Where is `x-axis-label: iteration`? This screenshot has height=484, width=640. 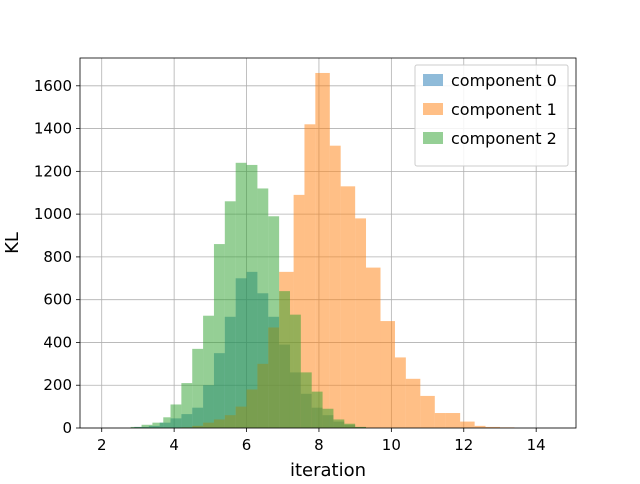
x-axis-label: iteration is located at coordinates (328, 470).